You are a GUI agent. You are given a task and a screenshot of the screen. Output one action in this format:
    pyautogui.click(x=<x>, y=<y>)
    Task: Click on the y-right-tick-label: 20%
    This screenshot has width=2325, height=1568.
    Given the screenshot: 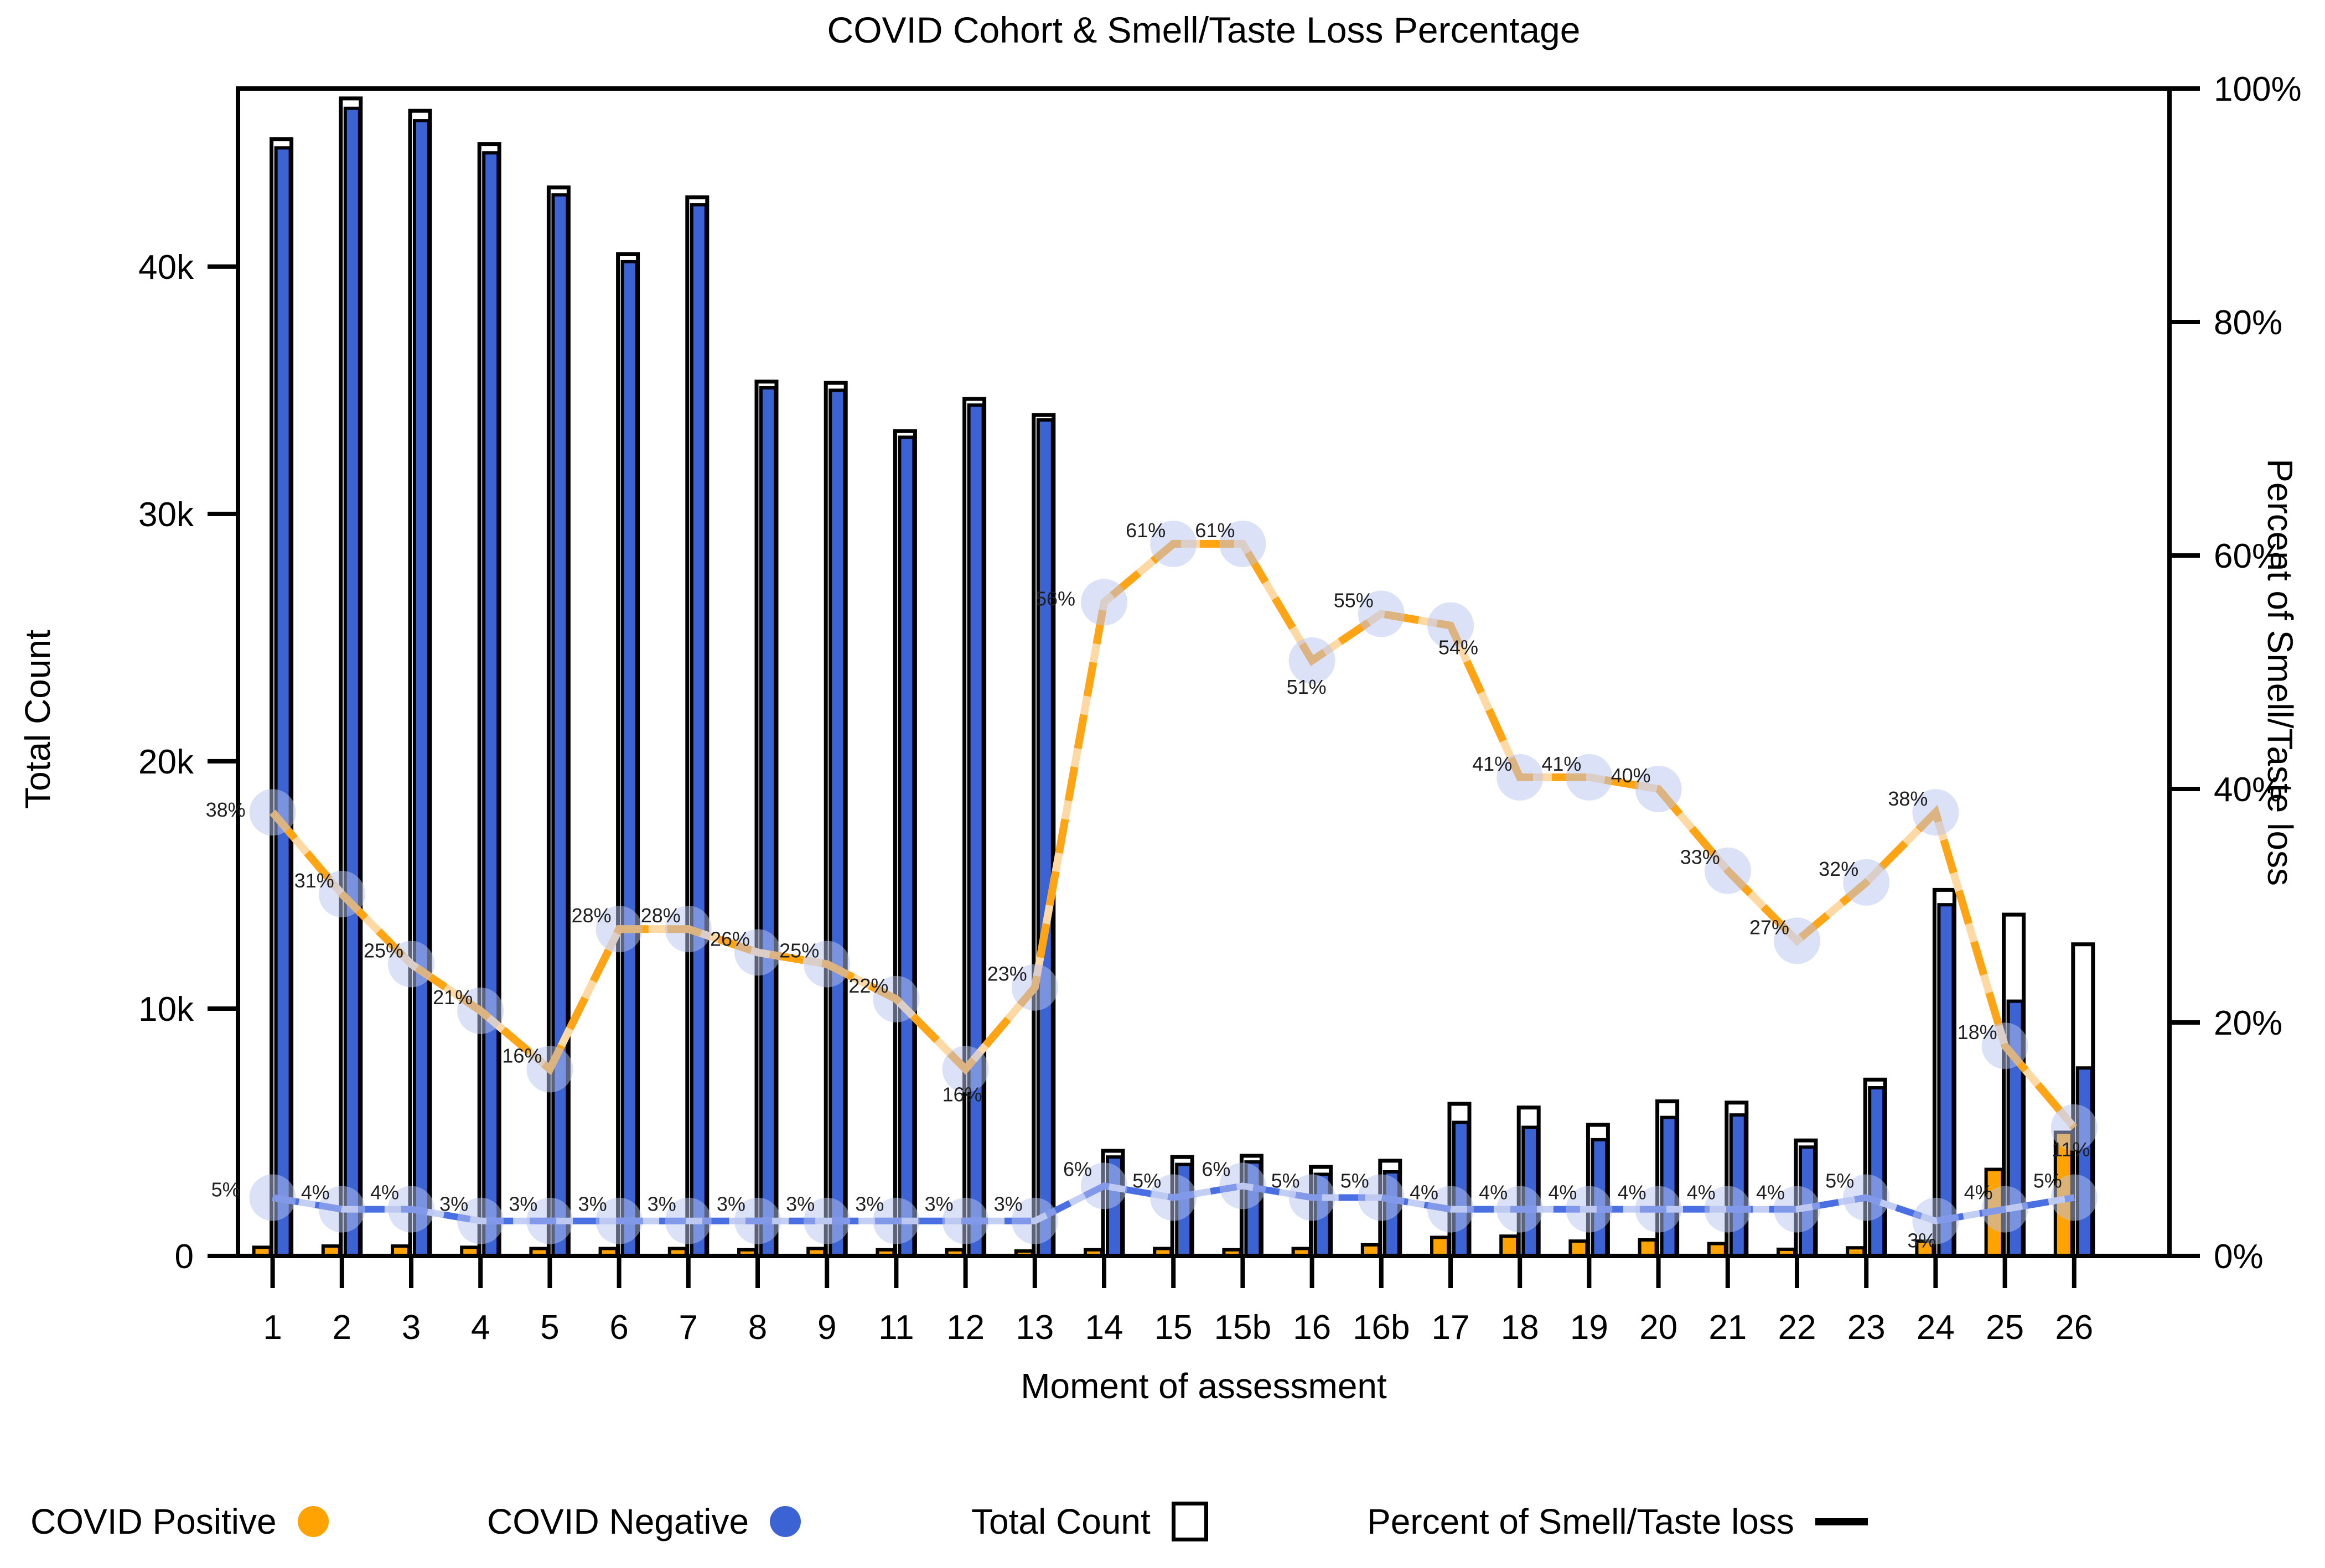 What is the action you would take?
    pyautogui.click(x=2248, y=1023)
    